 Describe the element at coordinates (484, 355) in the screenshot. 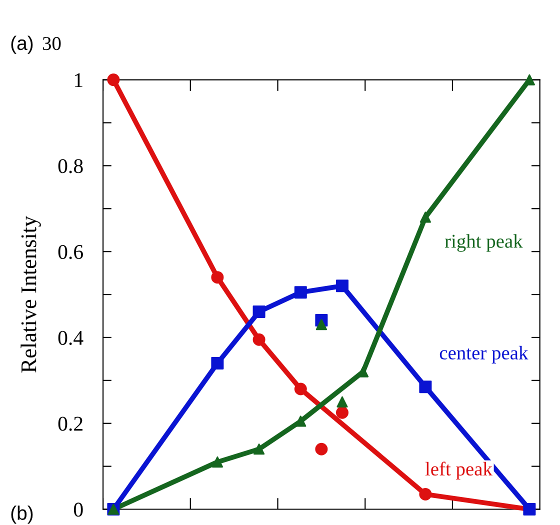

I see `series-label: center peak` at that location.